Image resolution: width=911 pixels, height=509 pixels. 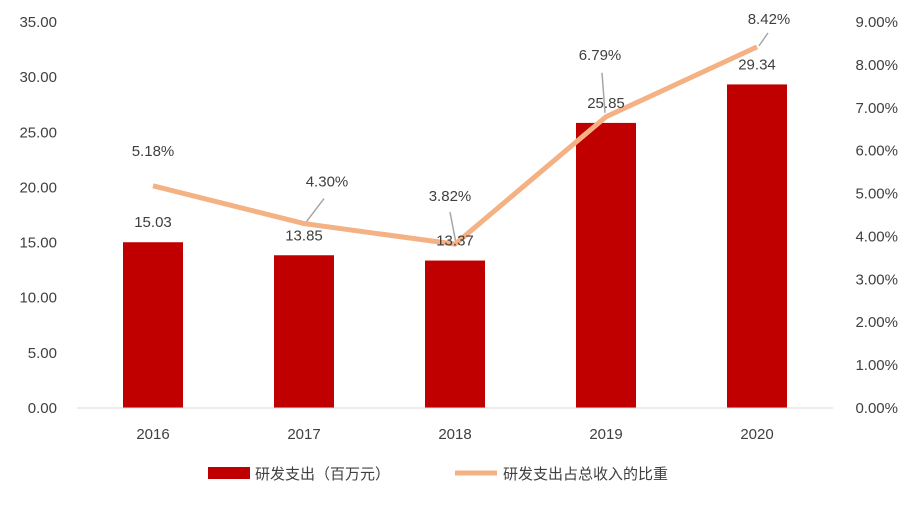 What do you see at coordinates (756, 434) in the screenshot?
I see `x-axis-tick-label: 2020` at bounding box center [756, 434].